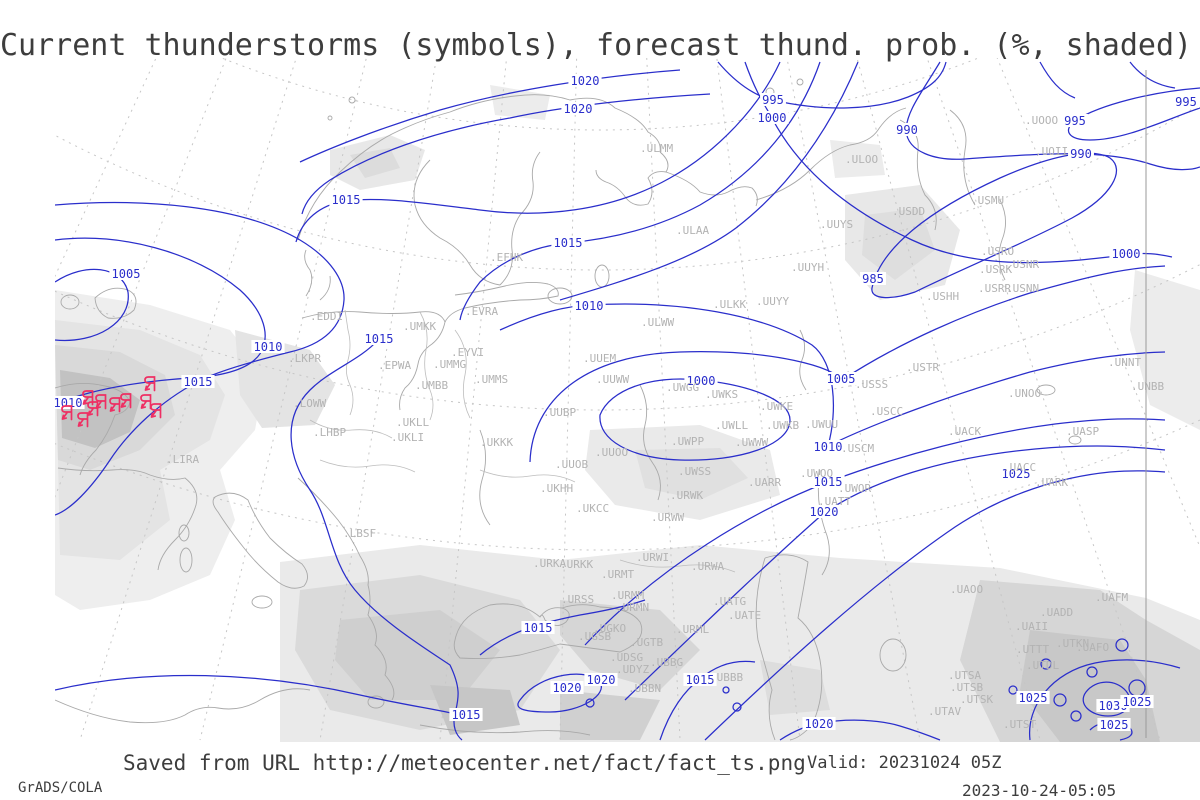 This screenshot has width=1200, height=800. Describe the element at coordinates (1039, 790) in the screenshot. I see `timestamp-text: 2023-10-24-05:05` at that location.